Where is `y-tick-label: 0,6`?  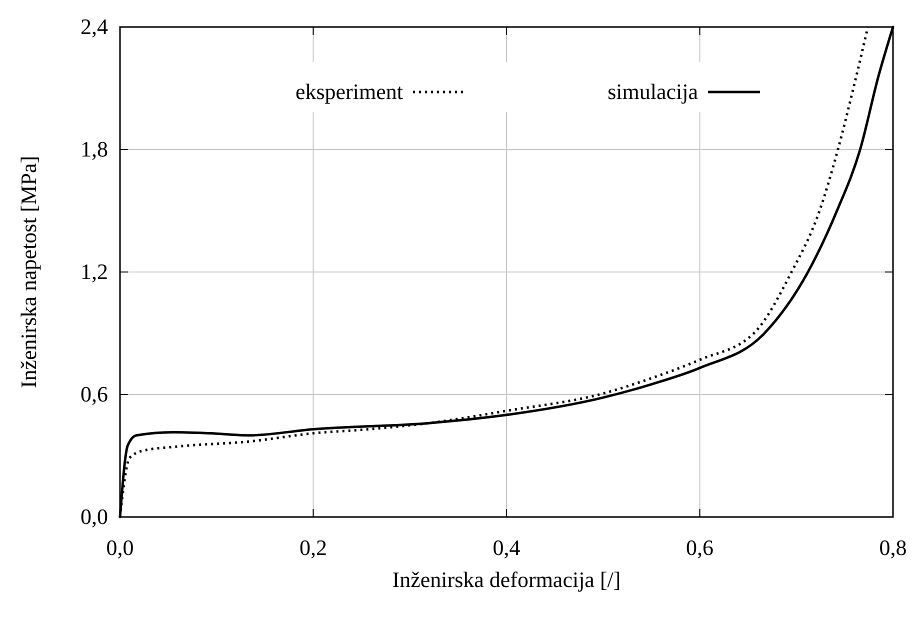
y-tick-label: 0,6 is located at coordinates (94, 394).